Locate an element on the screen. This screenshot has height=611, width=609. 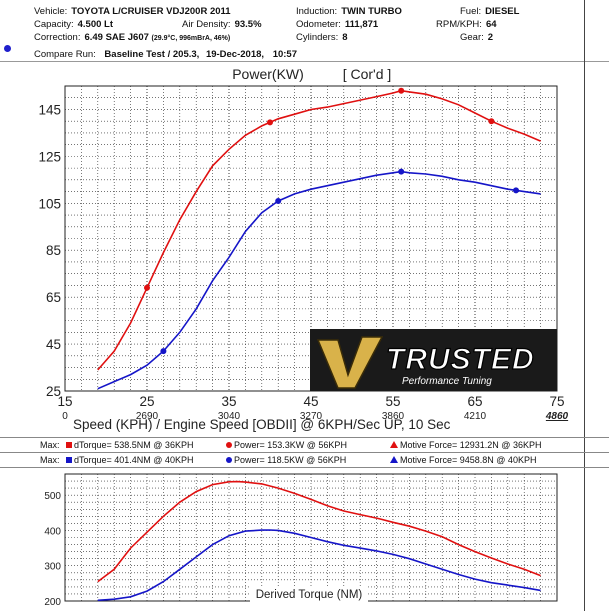
x-tick-label: 25 is located at coordinates (146, 401).